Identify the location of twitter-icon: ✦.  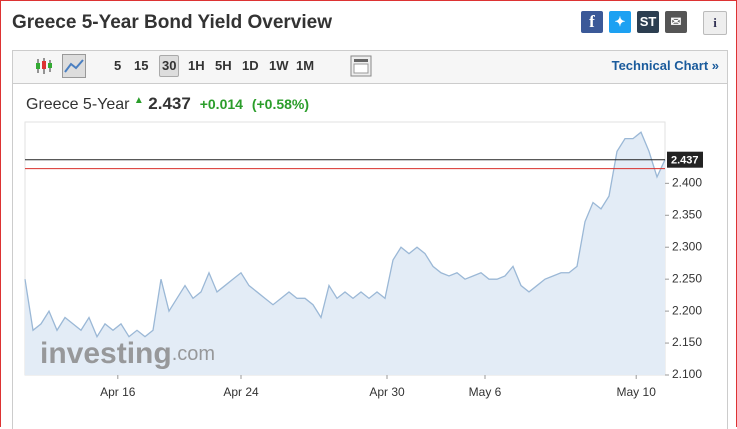
(620, 22).